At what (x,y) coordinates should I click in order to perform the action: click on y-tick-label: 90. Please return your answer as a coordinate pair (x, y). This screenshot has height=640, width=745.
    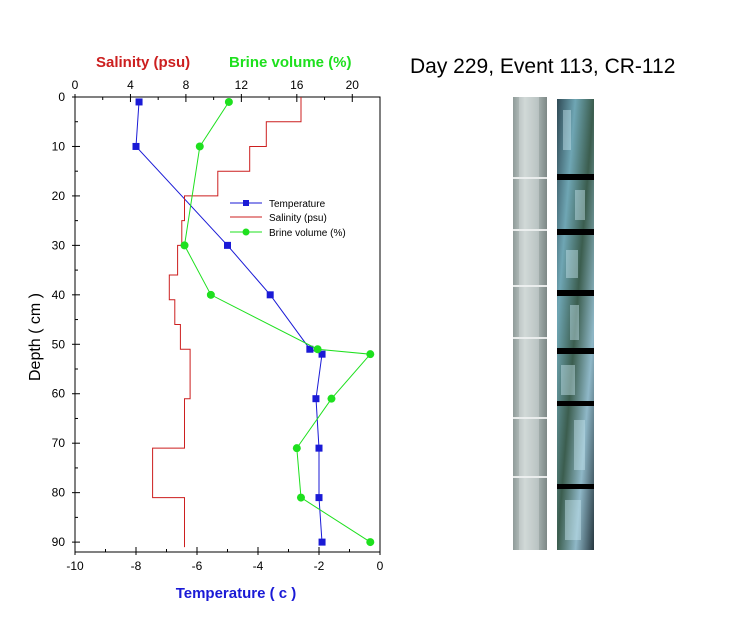
    Looking at the image, I should click on (59, 542).